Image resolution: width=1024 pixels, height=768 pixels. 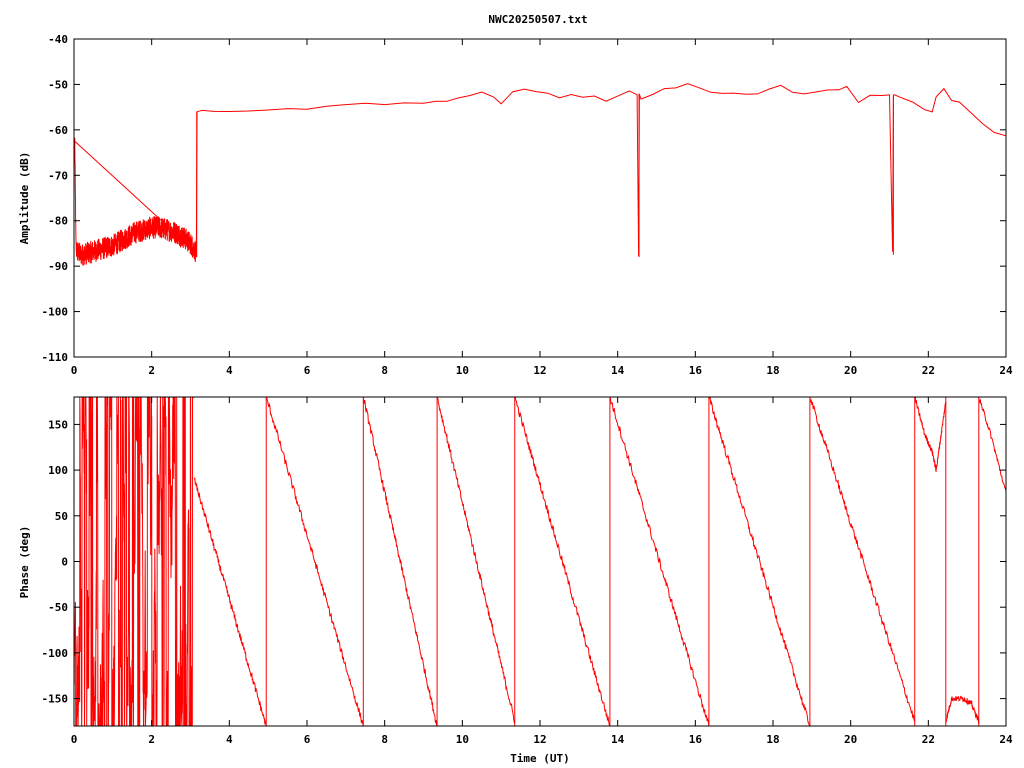 I want to click on amplitude-x-tick-label: 22, so click(x=928, y=370).